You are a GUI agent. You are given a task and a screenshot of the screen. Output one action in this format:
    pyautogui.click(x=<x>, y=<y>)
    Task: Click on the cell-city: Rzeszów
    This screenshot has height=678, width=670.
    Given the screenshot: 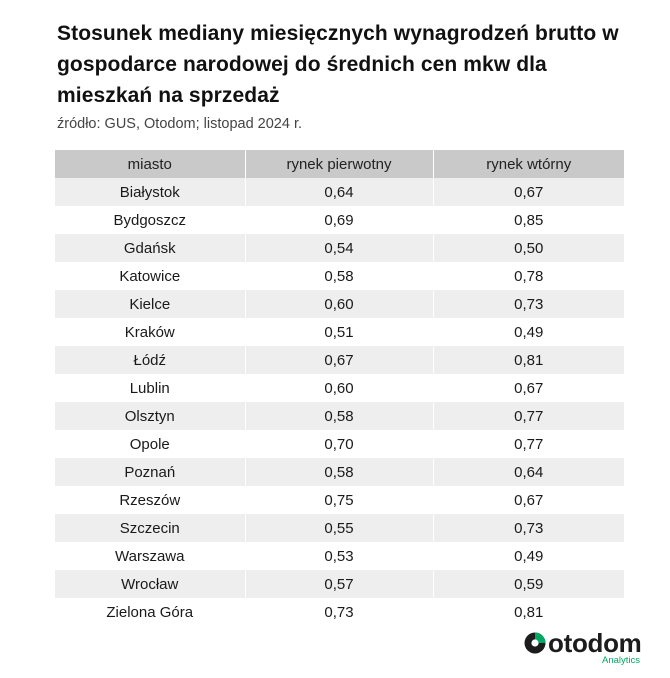 What is the action you would take?
    pyautogui.click(x=150, y=500)
    